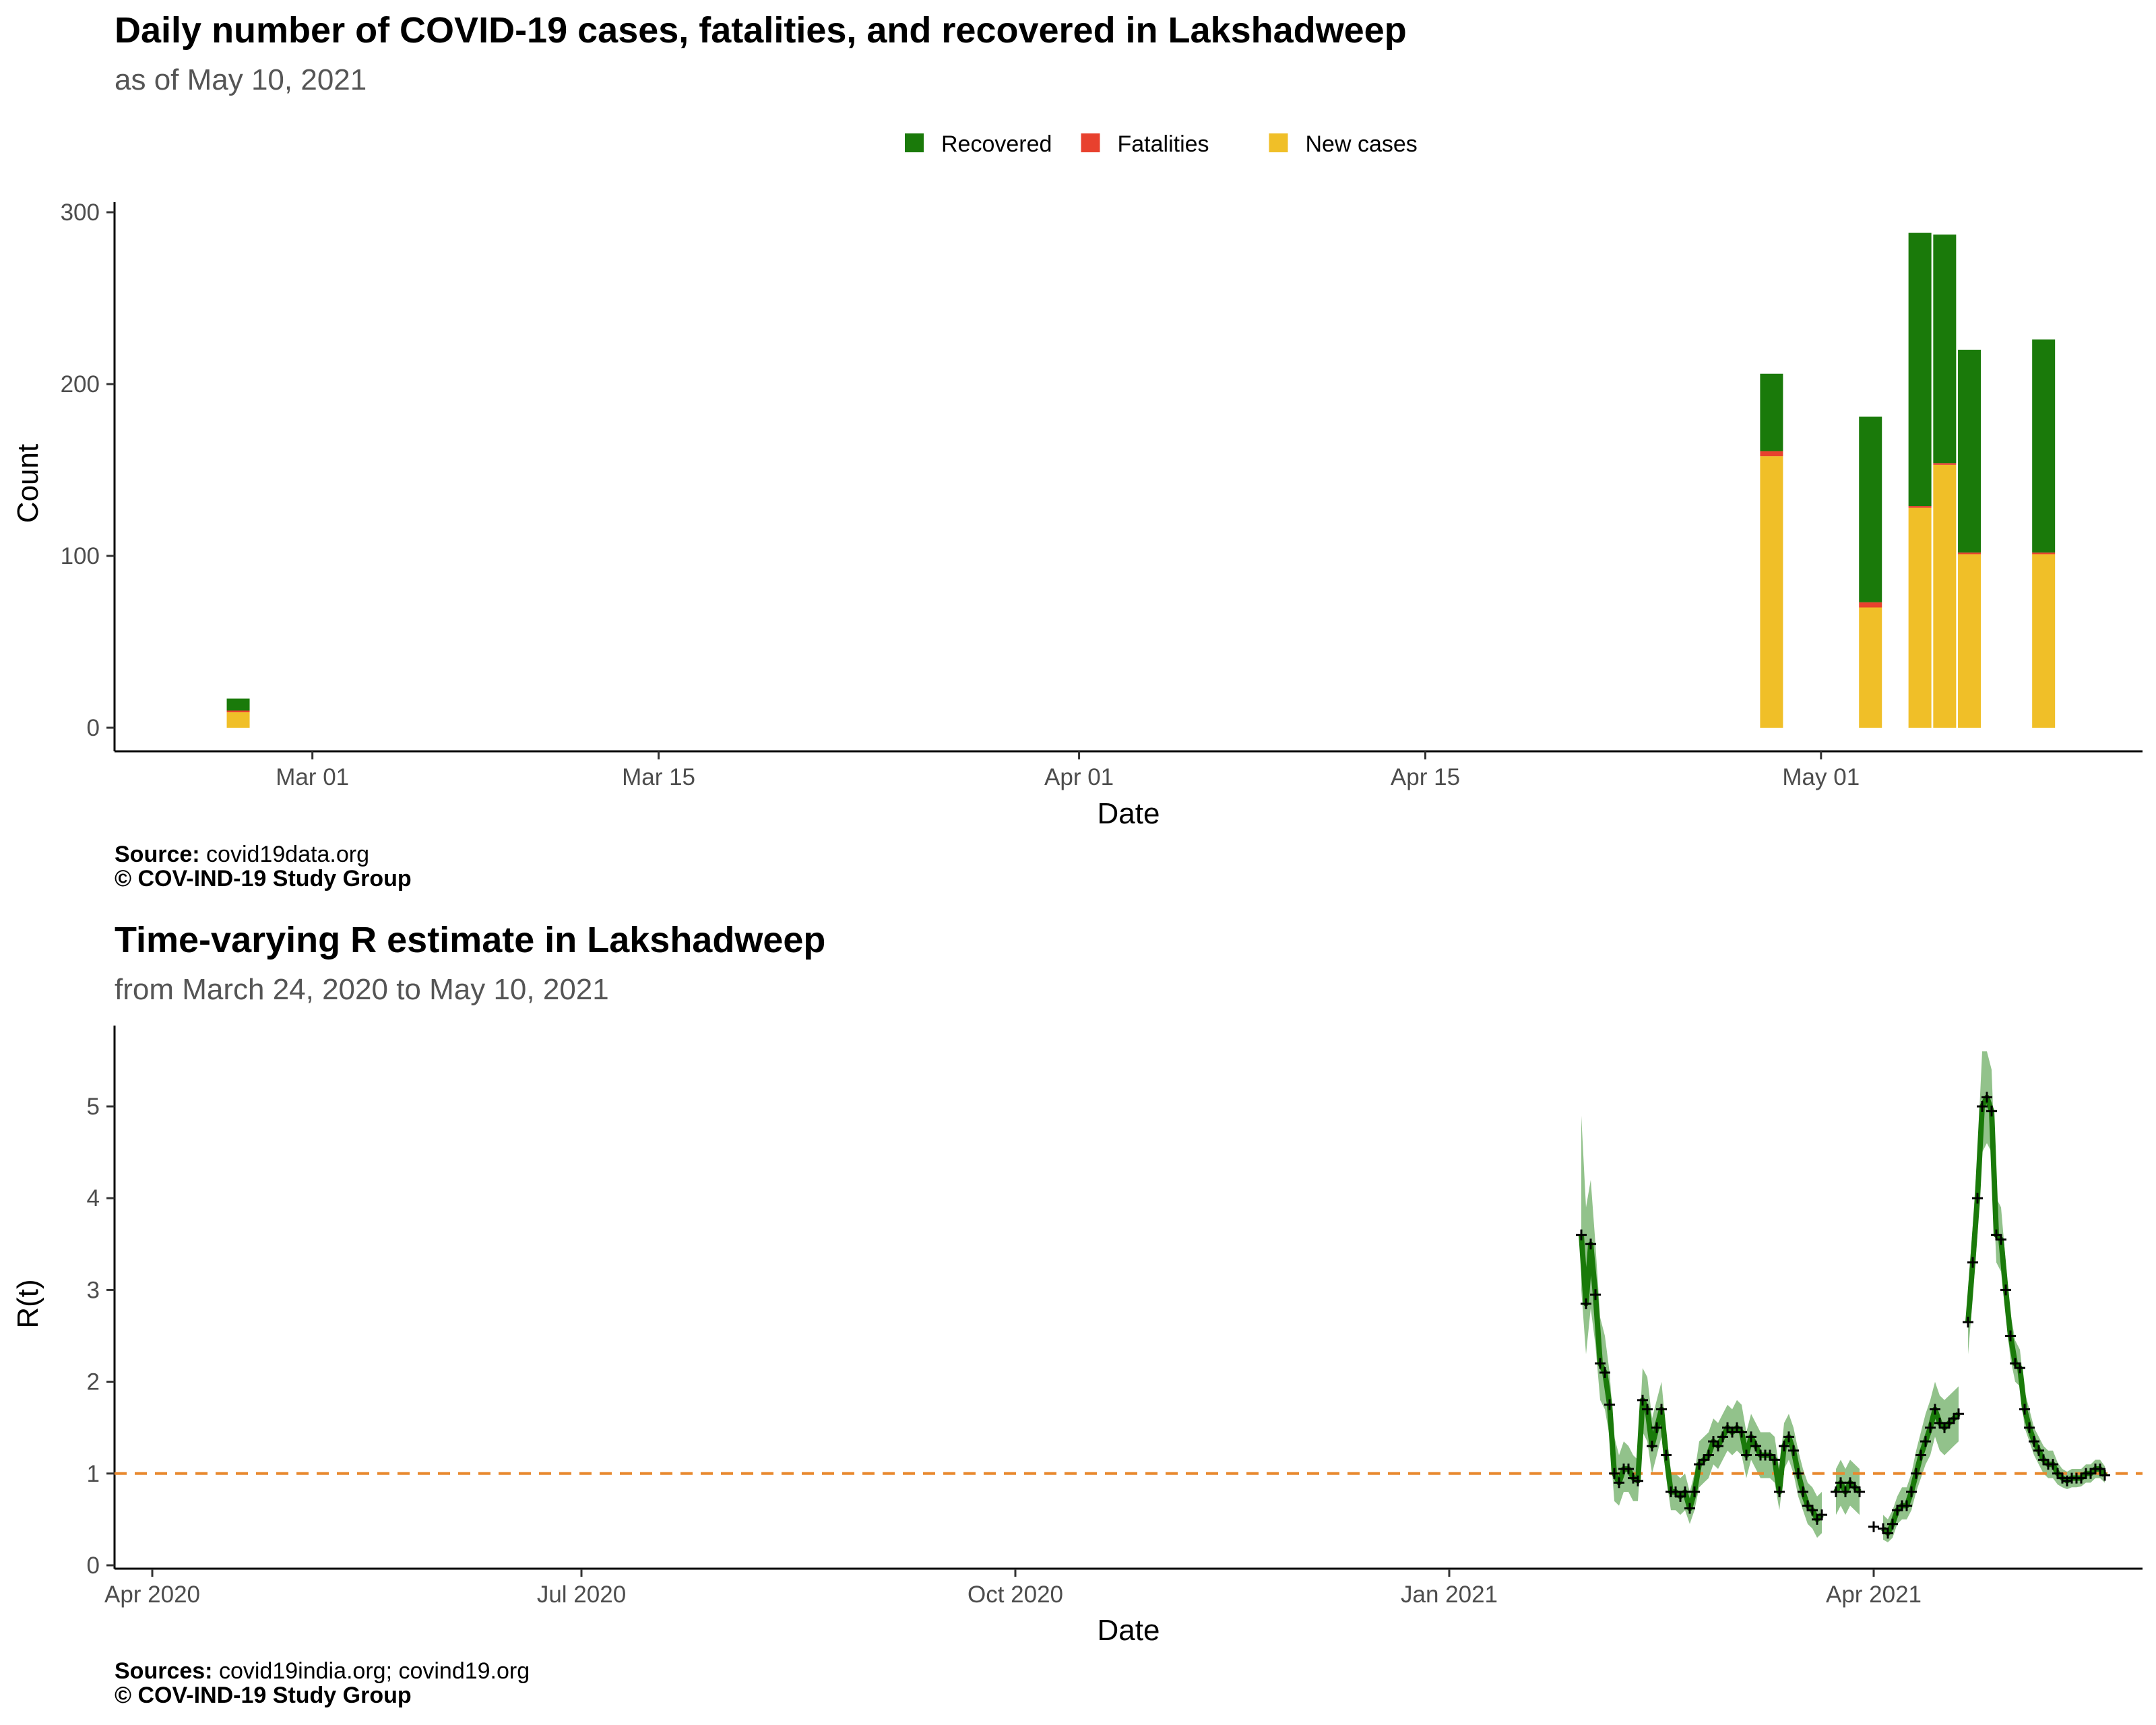 This screenshot has width=2156, height=1725. I want to click on r-y-tick-label-4: 4, so click(93, 1198).